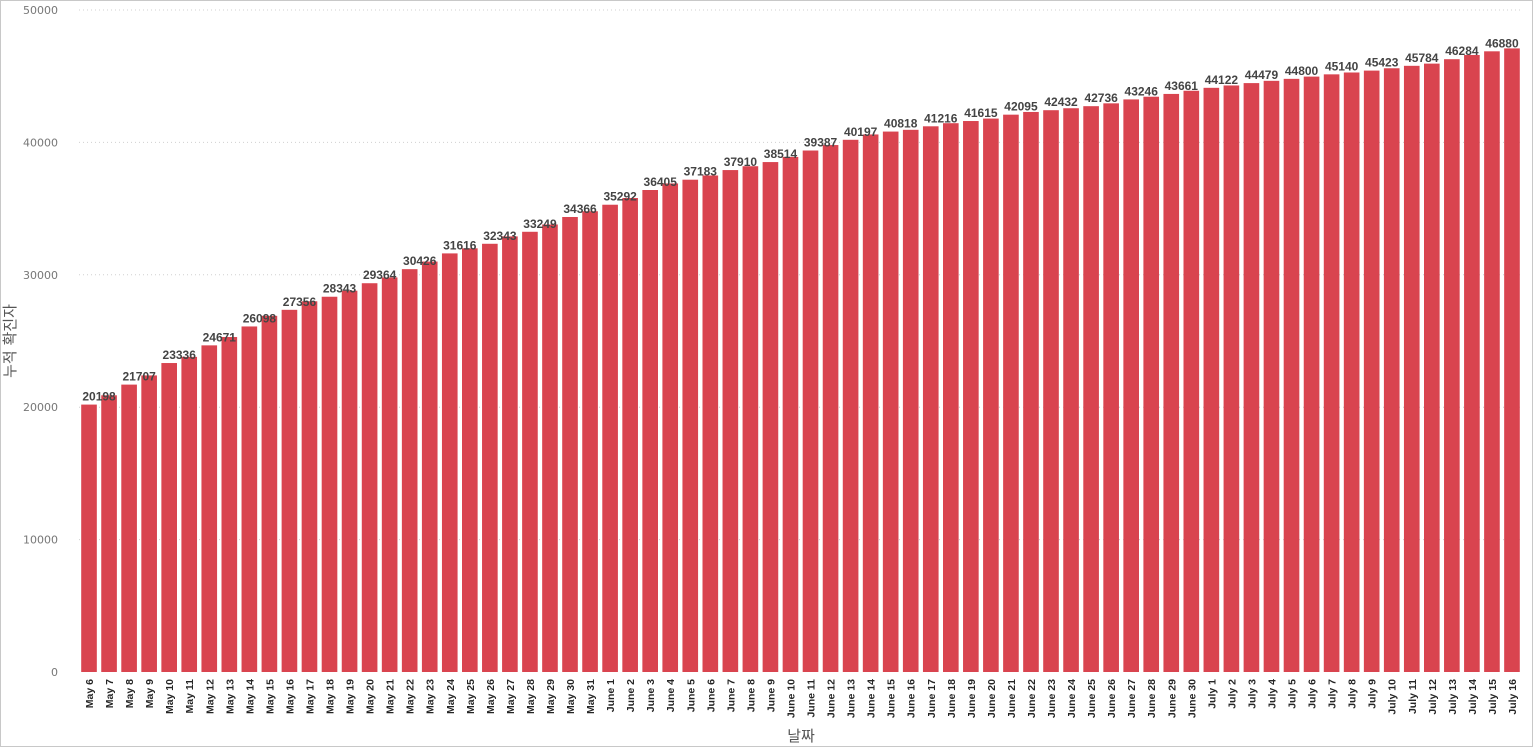 The image size is (1533, 747). What do you see at coordinates (1422, 58) in the screenshot?
I see `data-label: 45784` at bounding box center [1422, 58].